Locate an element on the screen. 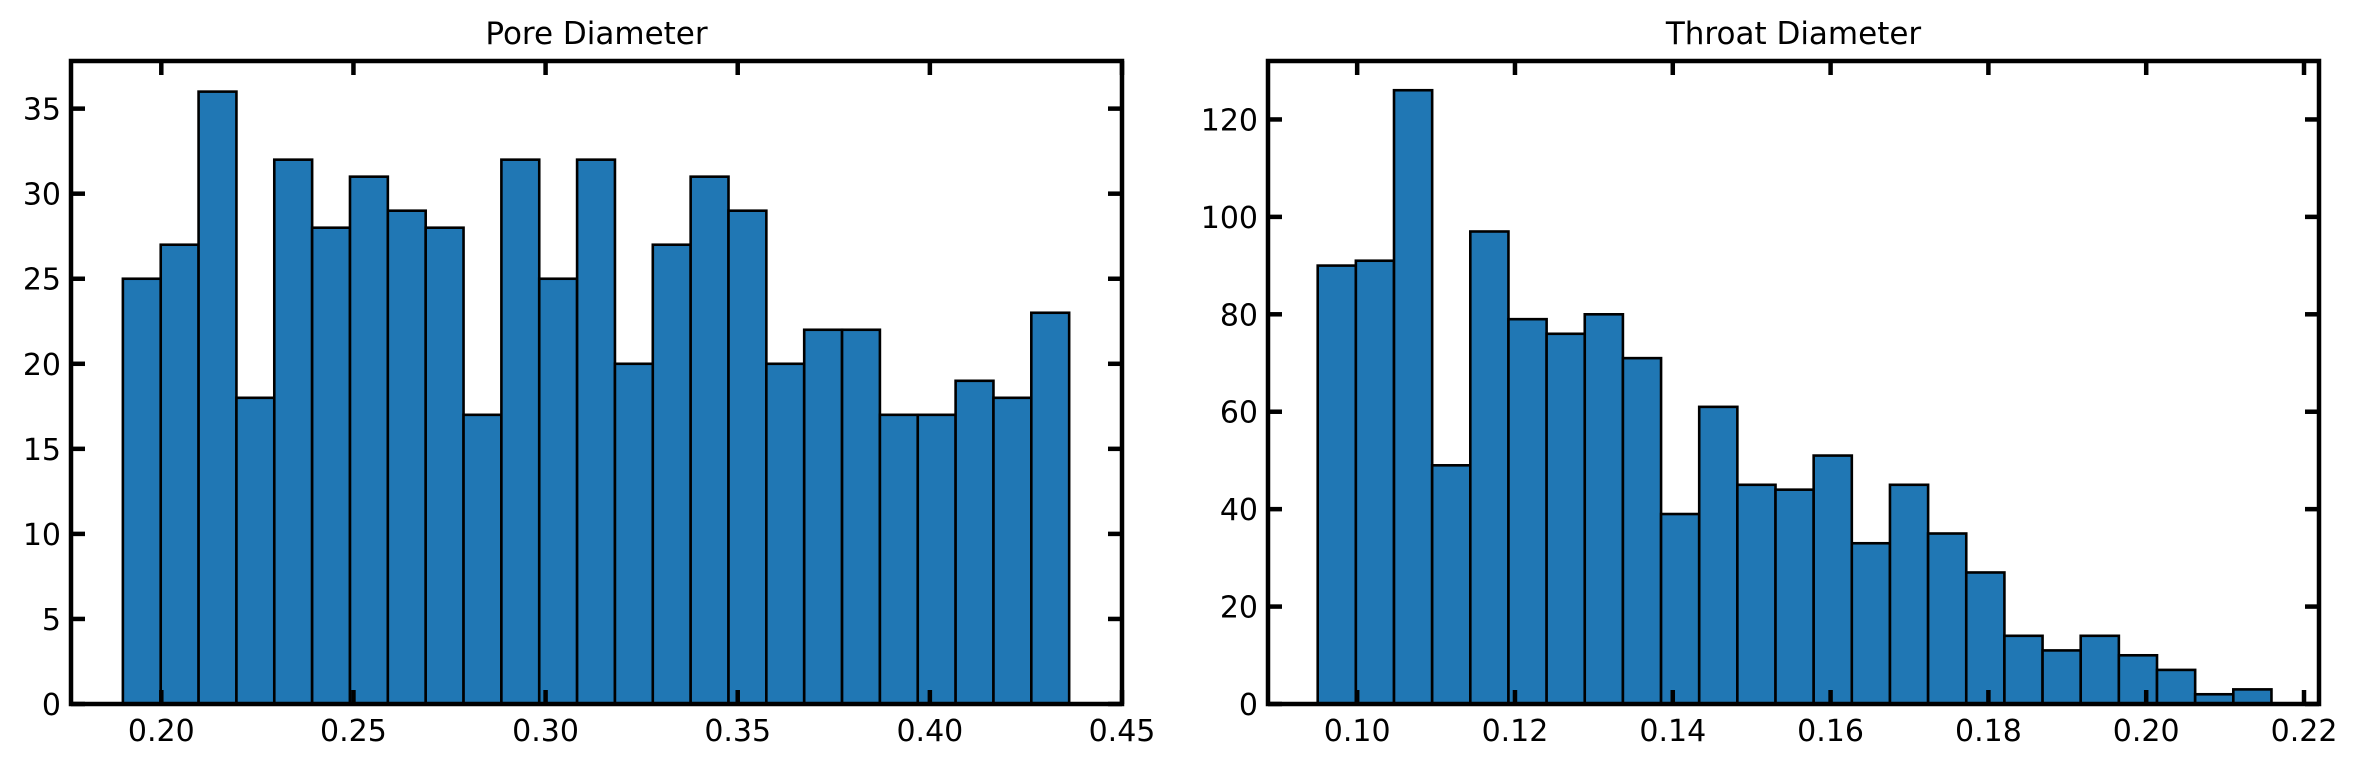 This screenshot has width=2367, height=767. pore-diameter-x-tick-label: 0.25 is located at coordinates (353, 731).